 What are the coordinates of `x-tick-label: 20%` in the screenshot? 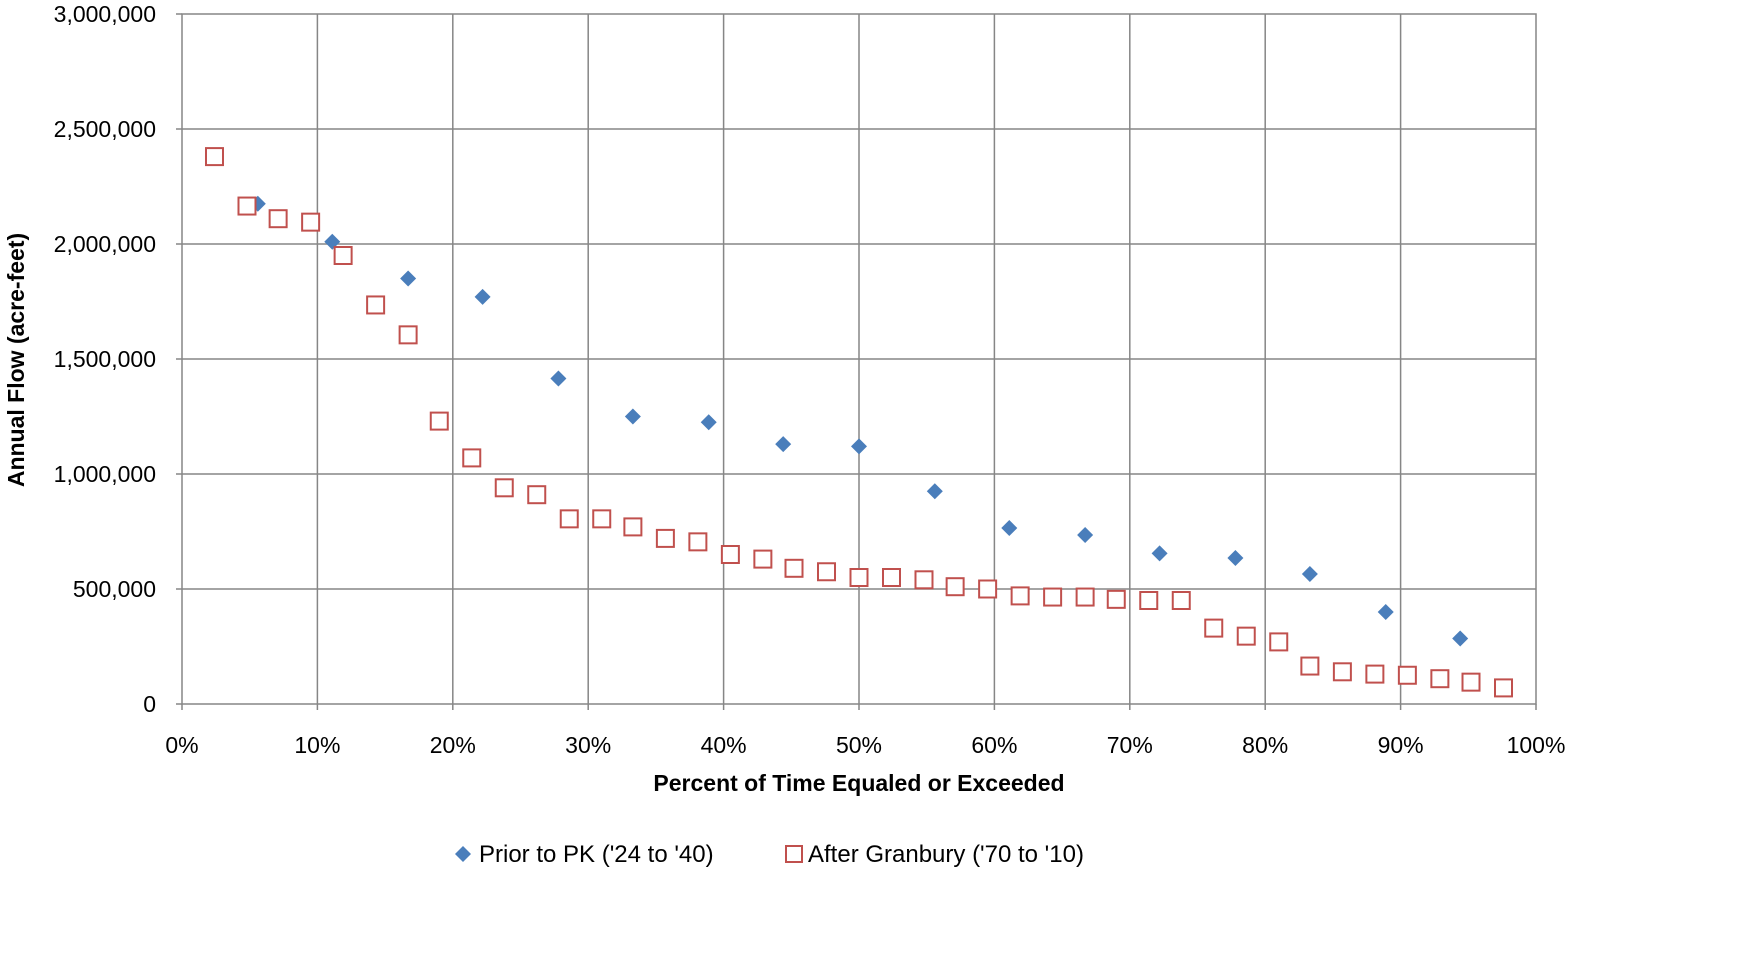 It's located at (453, 745).